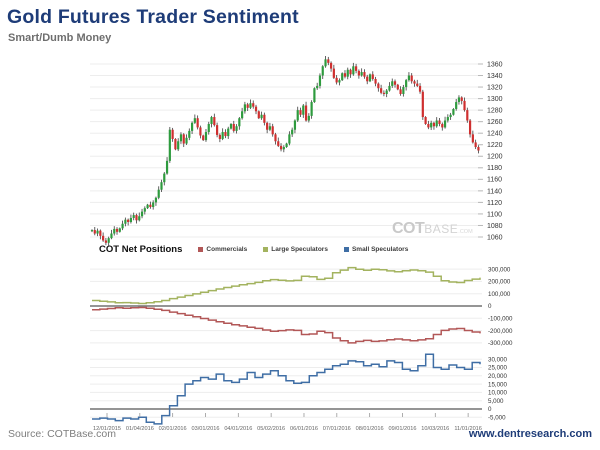  I want to click on svg-text: 02/01/2016, so click(173, 429).